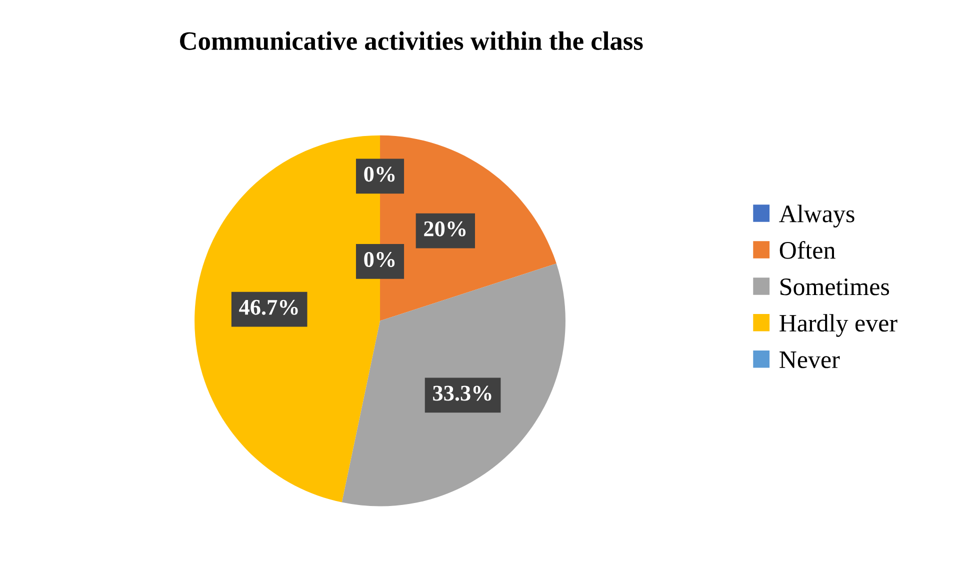  What do you see at coordinates (835, 287) in the screenshot?
I see `legend-label: Sometimes` at bounding box center [835, 287].